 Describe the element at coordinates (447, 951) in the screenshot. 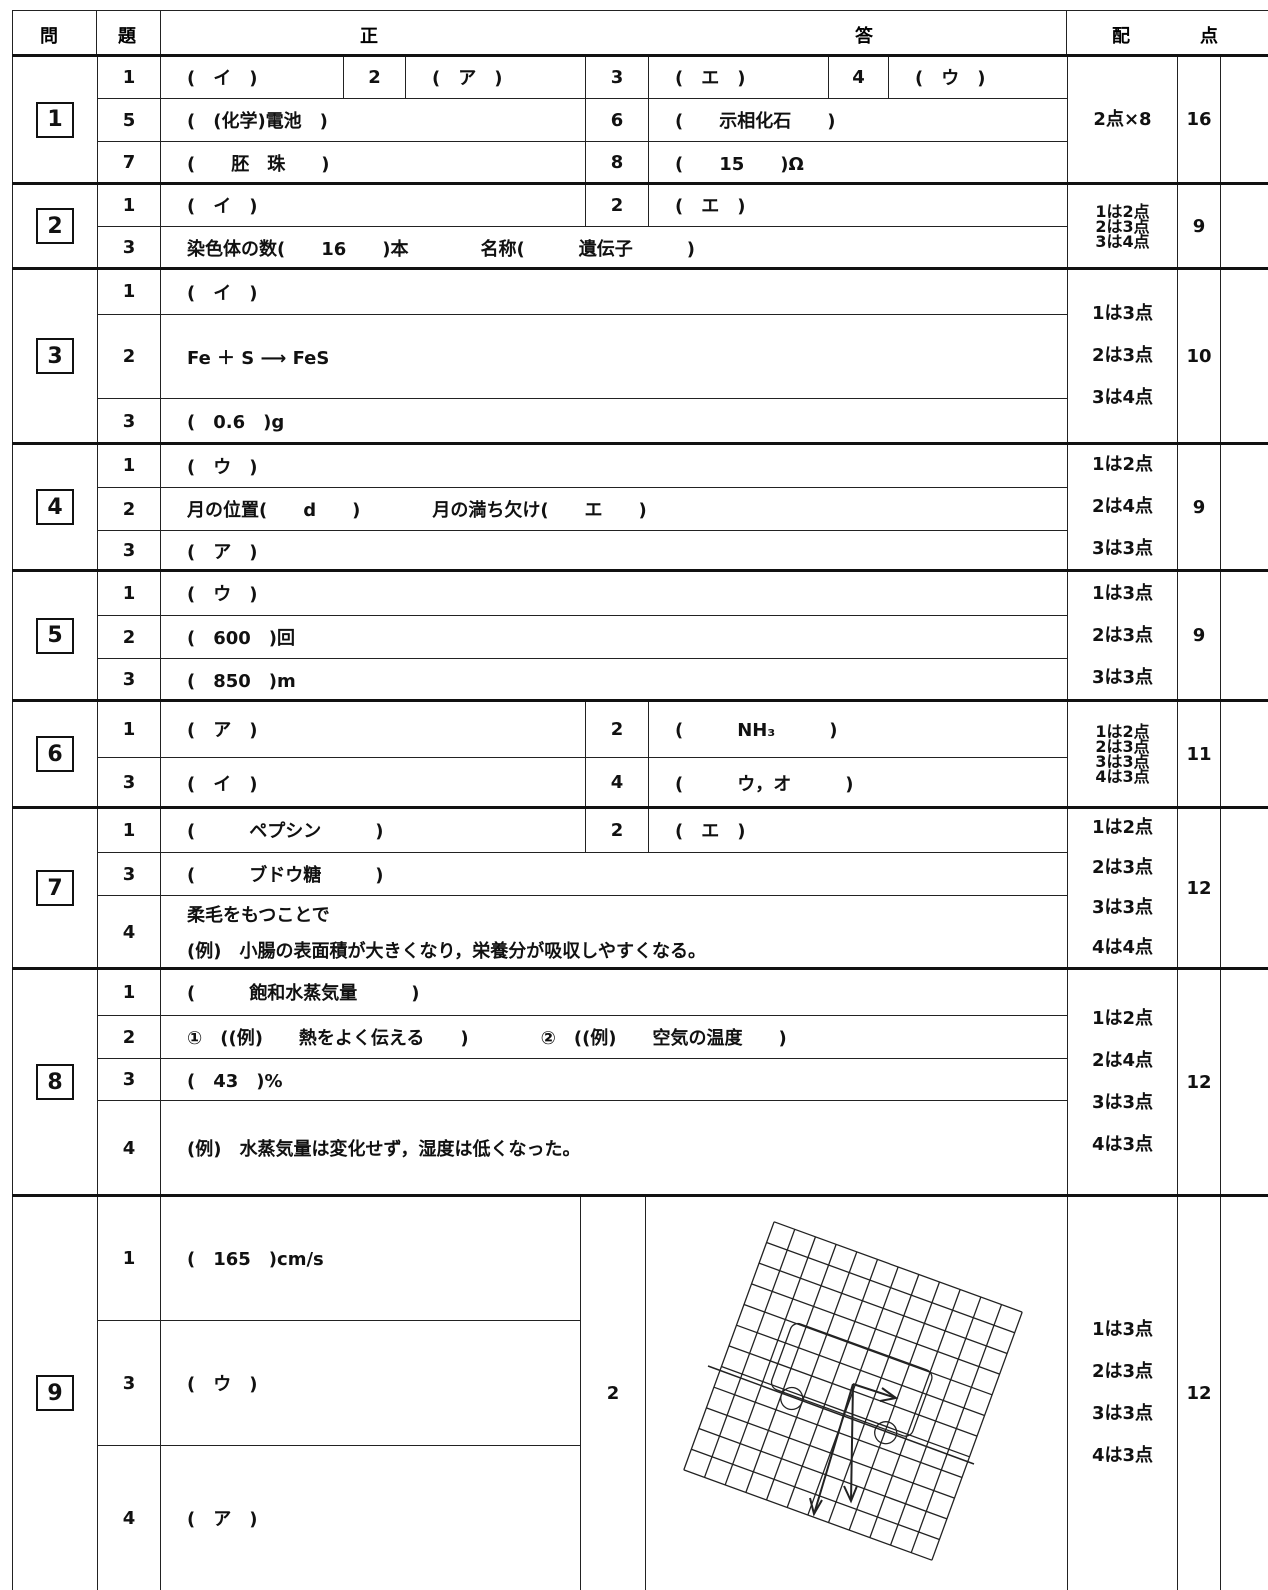

I see `answer-line: (例) 小腸の表面積が大きくなり，栄養分が吸収しやすくなる。` at that location.